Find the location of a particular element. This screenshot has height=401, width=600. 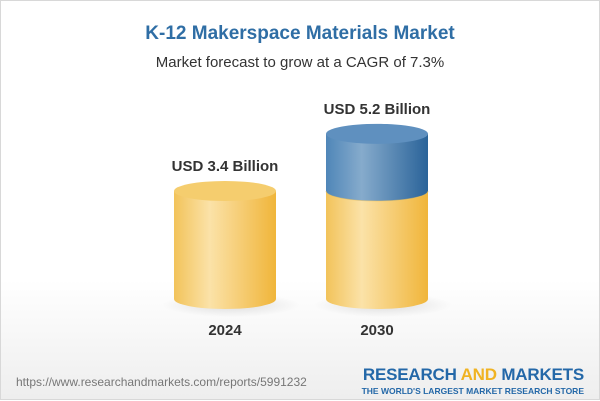

logo-text: AND is located at coordinates (478, 374).